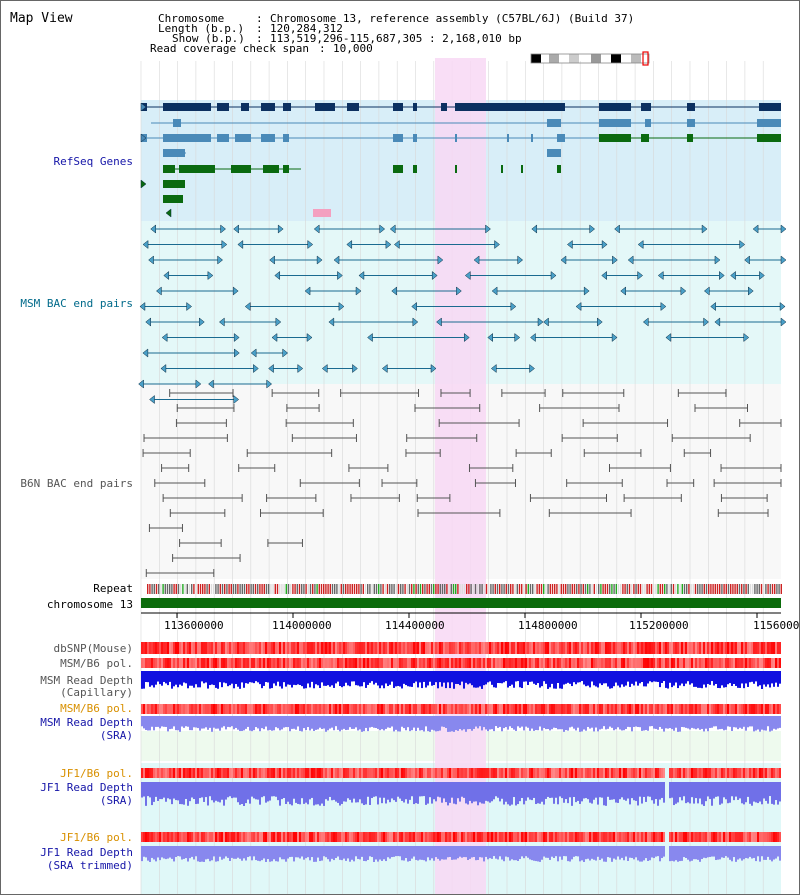 The height and width of the screenshot is (895, 800). Describe the element at coordinates (96, 773) in the screenshot. I see `label-jf1-b6-pol-1: JF1/B6 pol.` at that location.